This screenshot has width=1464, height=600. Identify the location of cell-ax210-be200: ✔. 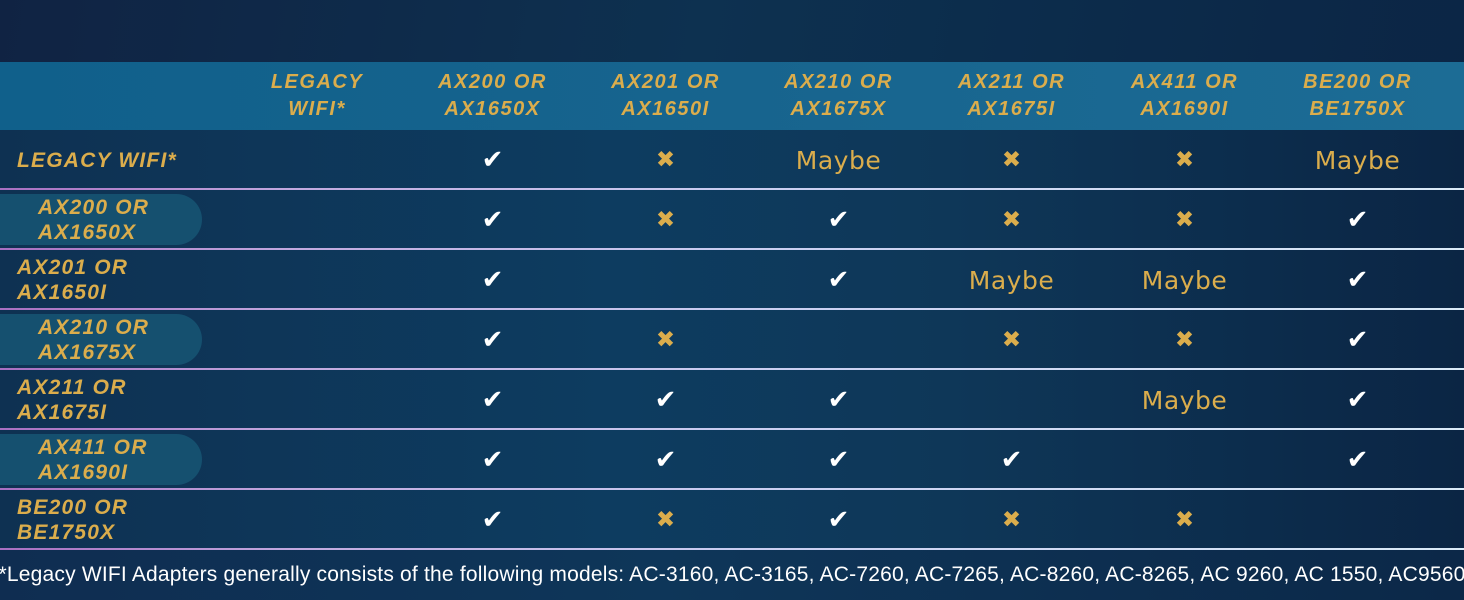
(1357, 340).